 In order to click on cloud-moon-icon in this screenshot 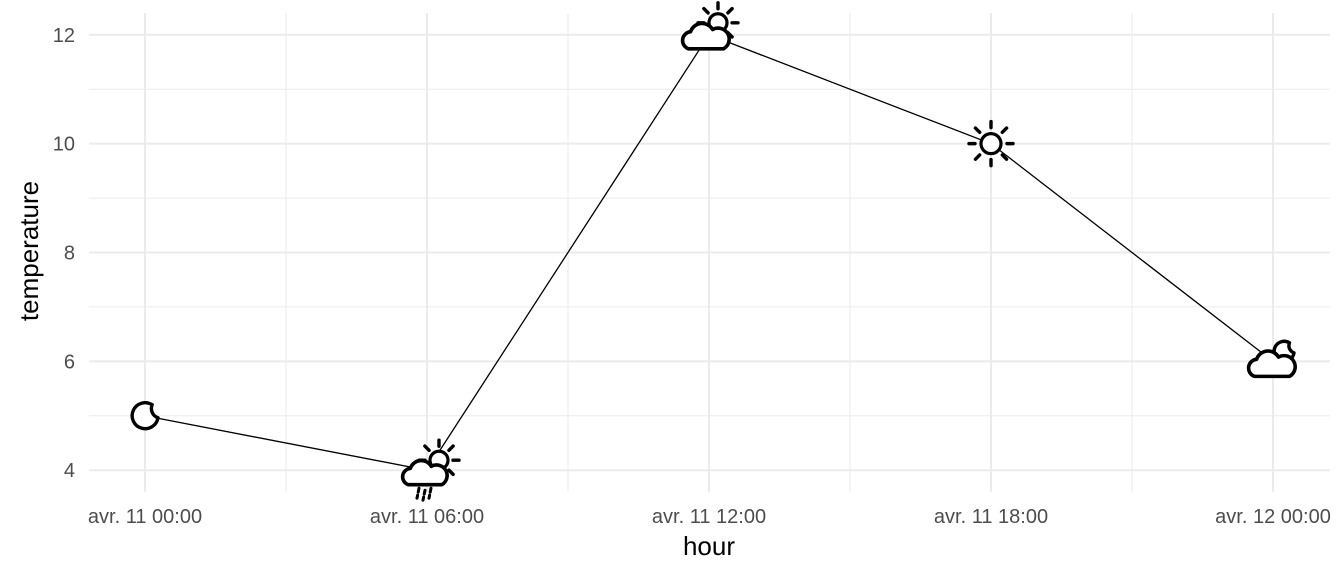, I will do `click(1271, 359)`.